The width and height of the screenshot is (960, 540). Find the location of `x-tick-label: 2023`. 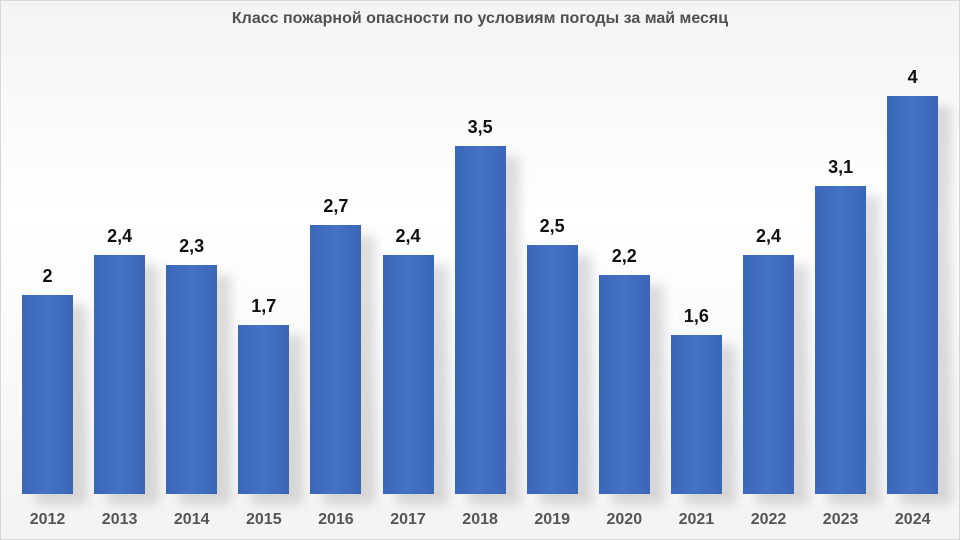

x-tick-label: 2023 is located at coordinates (840, 519).